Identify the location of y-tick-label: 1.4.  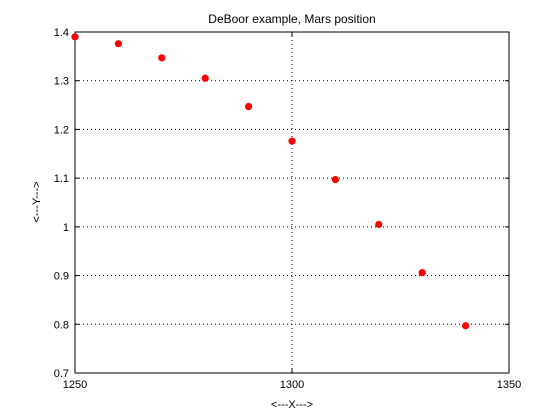
(61, 33).